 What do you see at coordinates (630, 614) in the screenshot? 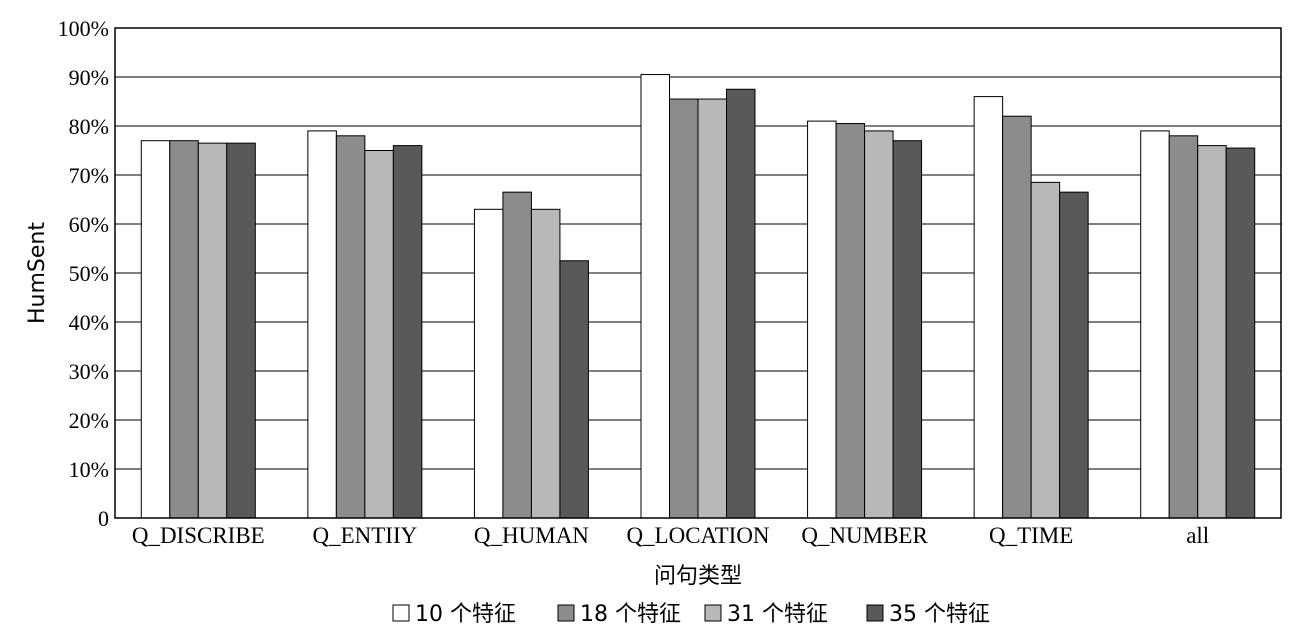
I see `legend-label: 18 个特征` at bounding box center [630, 614].